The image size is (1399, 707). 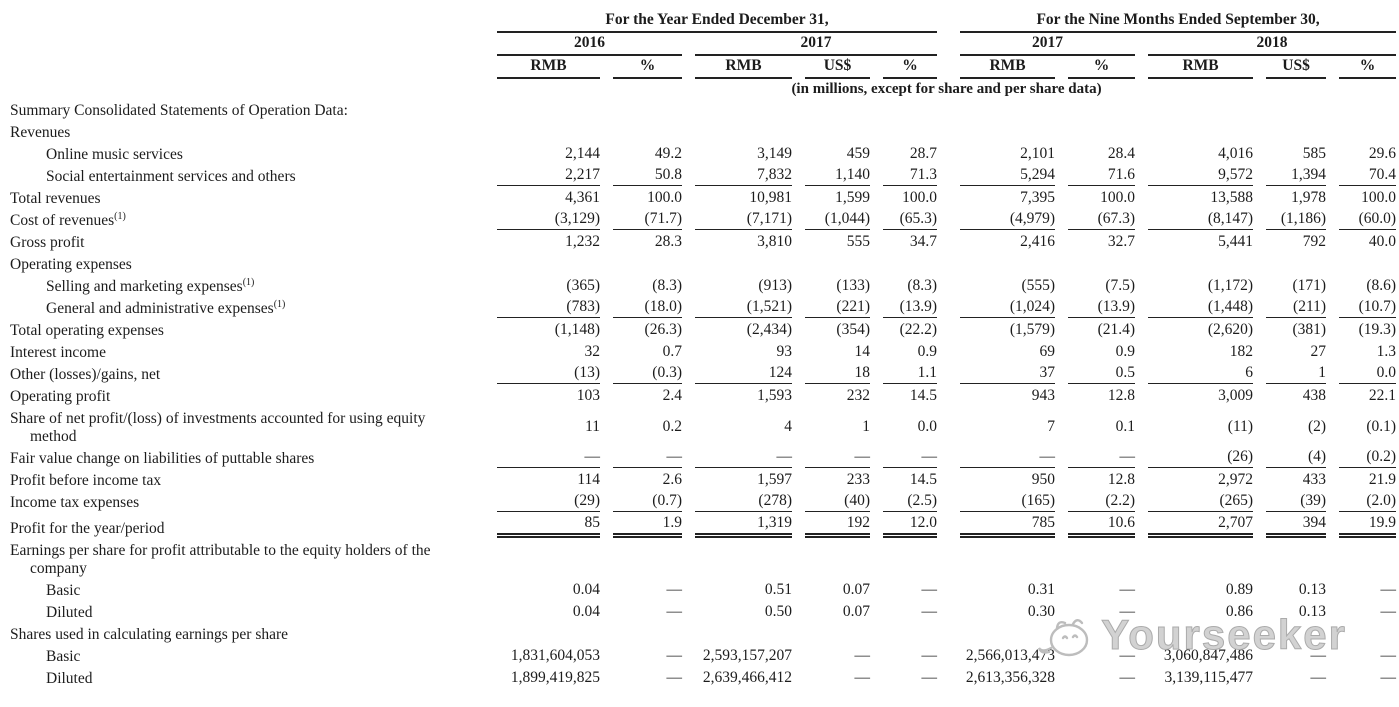 I want to click on unit-header: US$, so click(x=834, y=67).